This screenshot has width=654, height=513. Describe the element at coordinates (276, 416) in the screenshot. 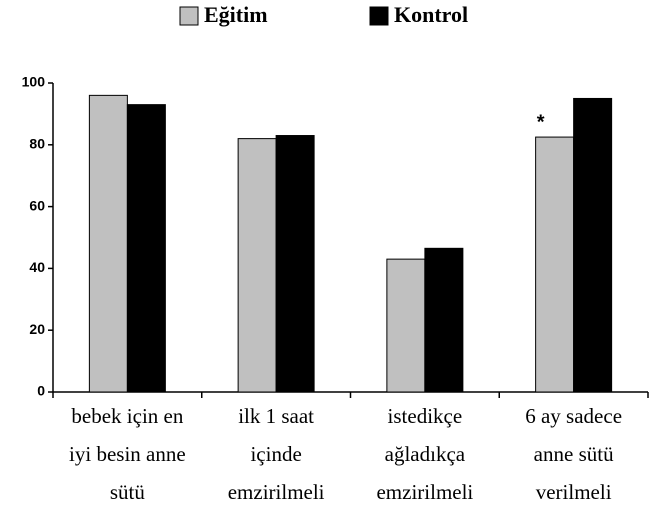

I see `x-tick-label-line: ilk 1 saat` at that location.